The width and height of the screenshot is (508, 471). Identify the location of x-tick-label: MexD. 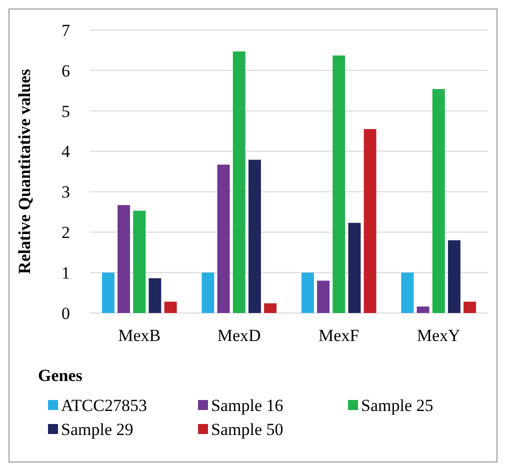
(239, 335).